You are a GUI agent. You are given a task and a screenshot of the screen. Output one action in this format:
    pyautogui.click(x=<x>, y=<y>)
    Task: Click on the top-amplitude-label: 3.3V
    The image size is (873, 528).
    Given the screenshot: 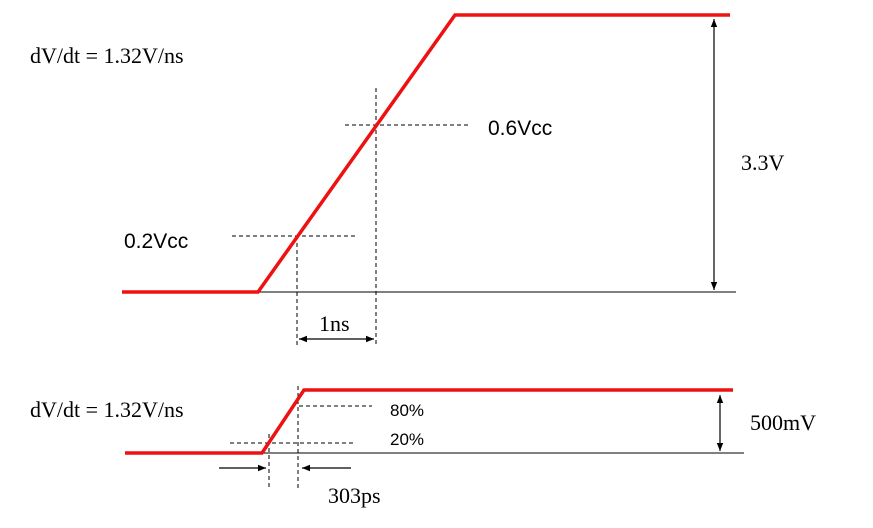 What is the action you would take?
    pyautogui.click(x=763, y=162)
    